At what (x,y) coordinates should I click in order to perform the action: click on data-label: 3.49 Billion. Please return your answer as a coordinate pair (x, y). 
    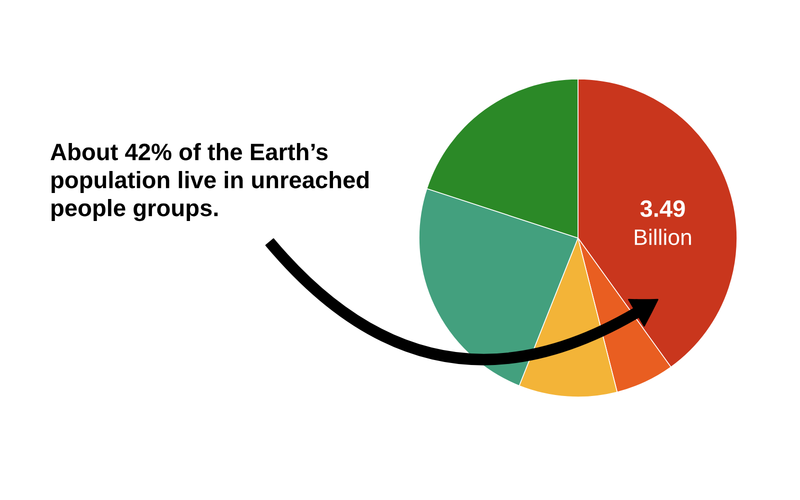
    Looking at the image, I should click on (662, 223).